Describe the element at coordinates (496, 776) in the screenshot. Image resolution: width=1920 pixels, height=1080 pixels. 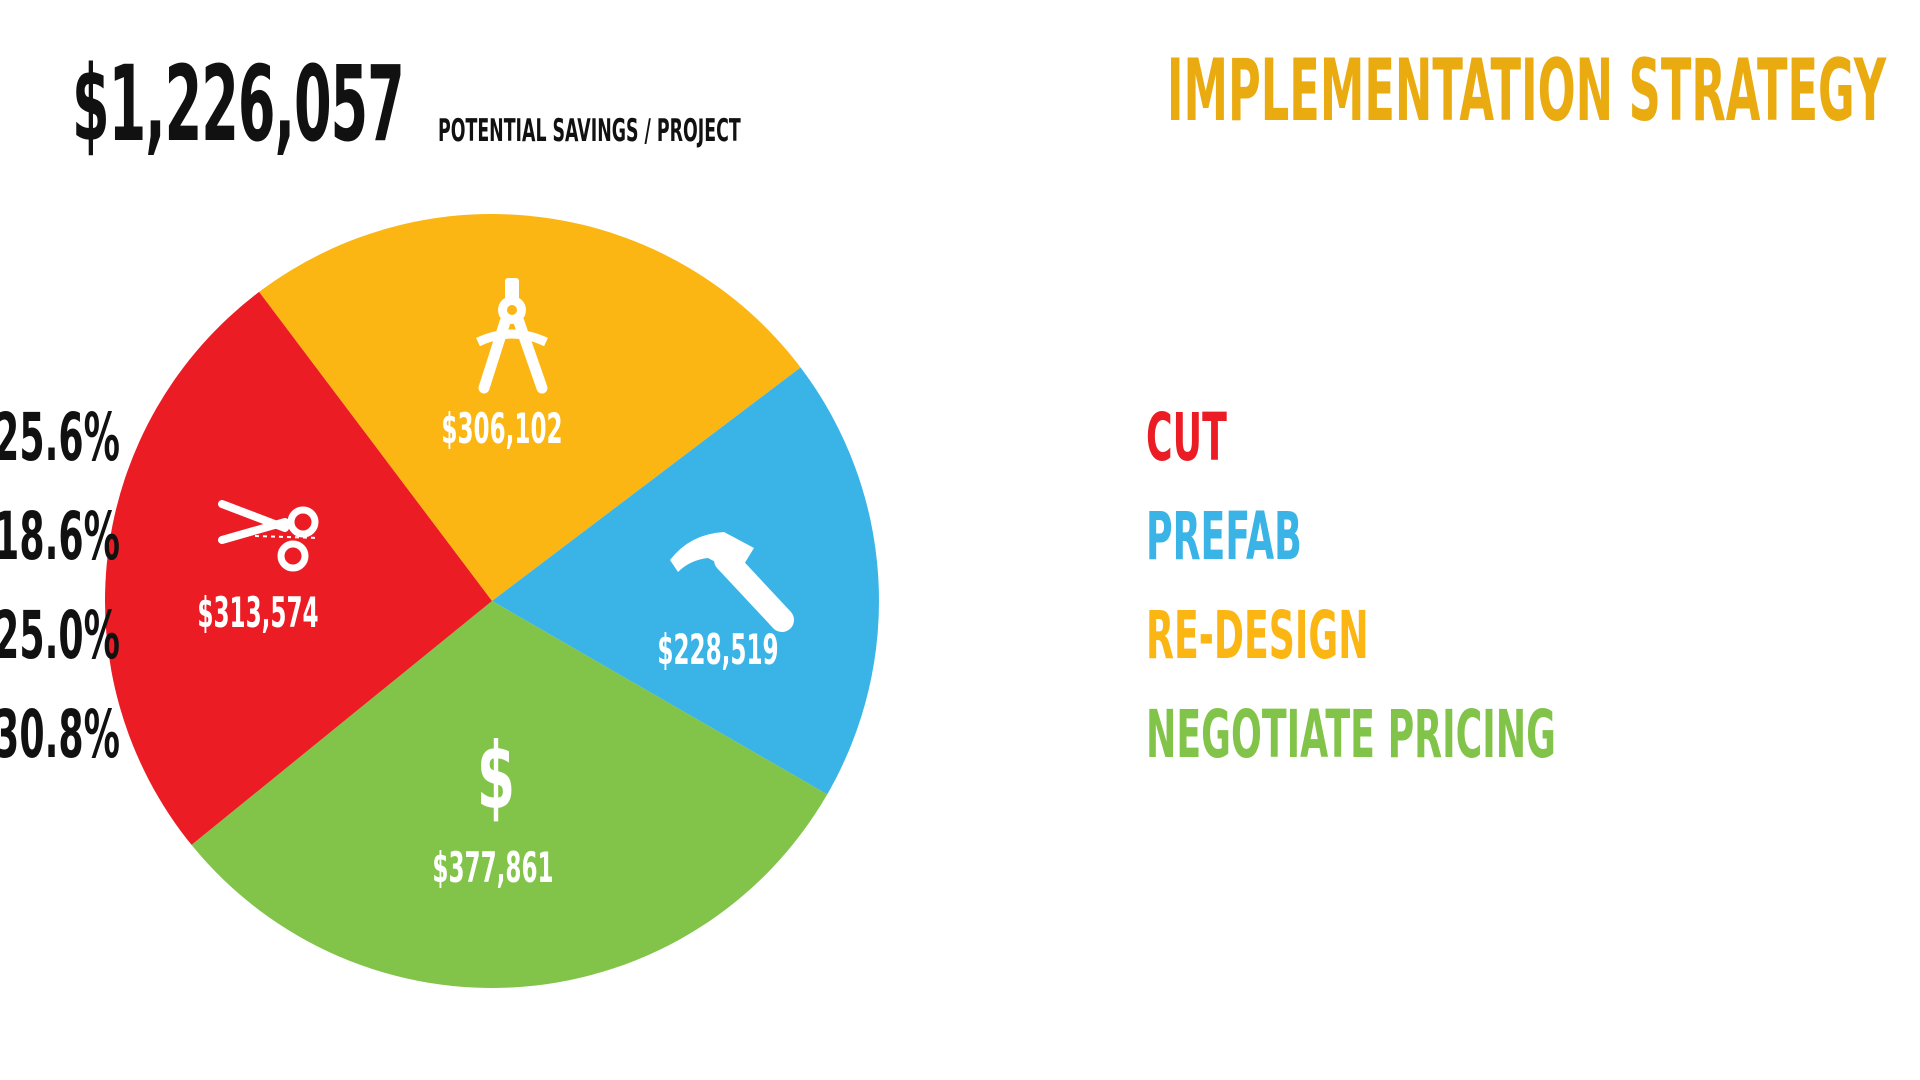
I see `dollar-icon: $` at that location.